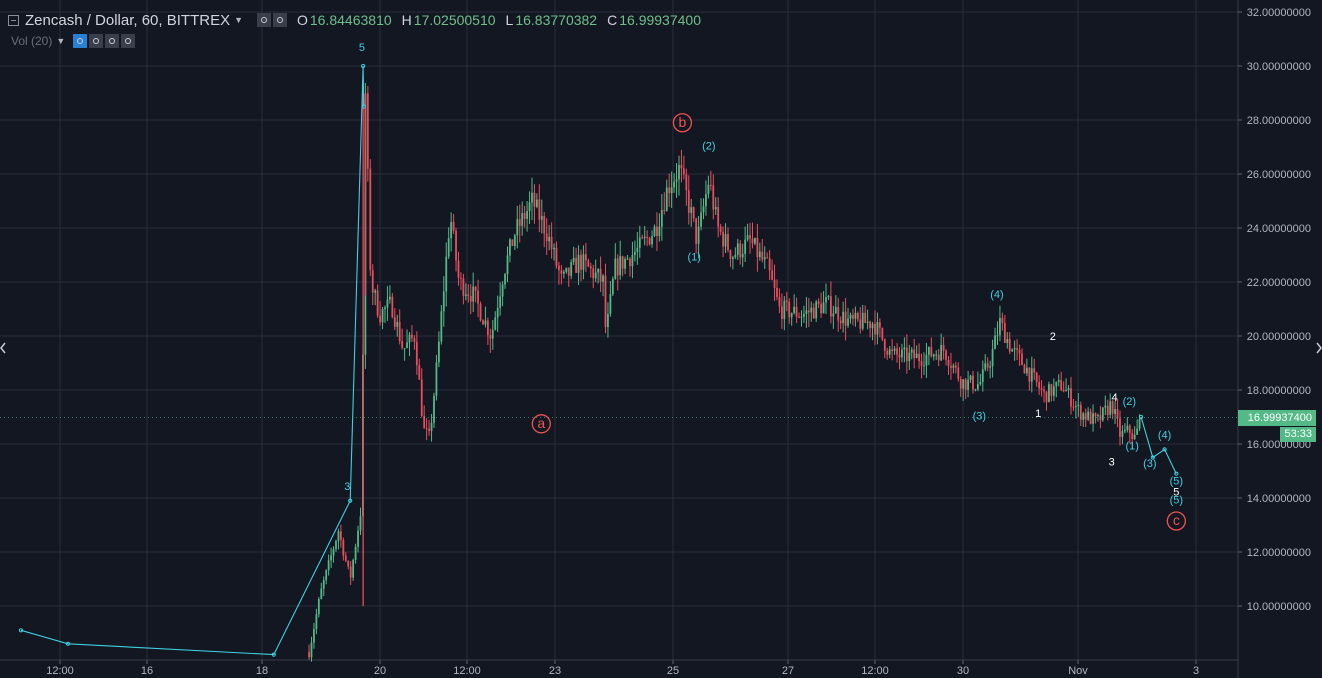 This screenshot has height=678, width=1322. What do you see at coordinates (280, 20) in the screenshot?
I see `settings-icon` at bounding box center [280, 20].